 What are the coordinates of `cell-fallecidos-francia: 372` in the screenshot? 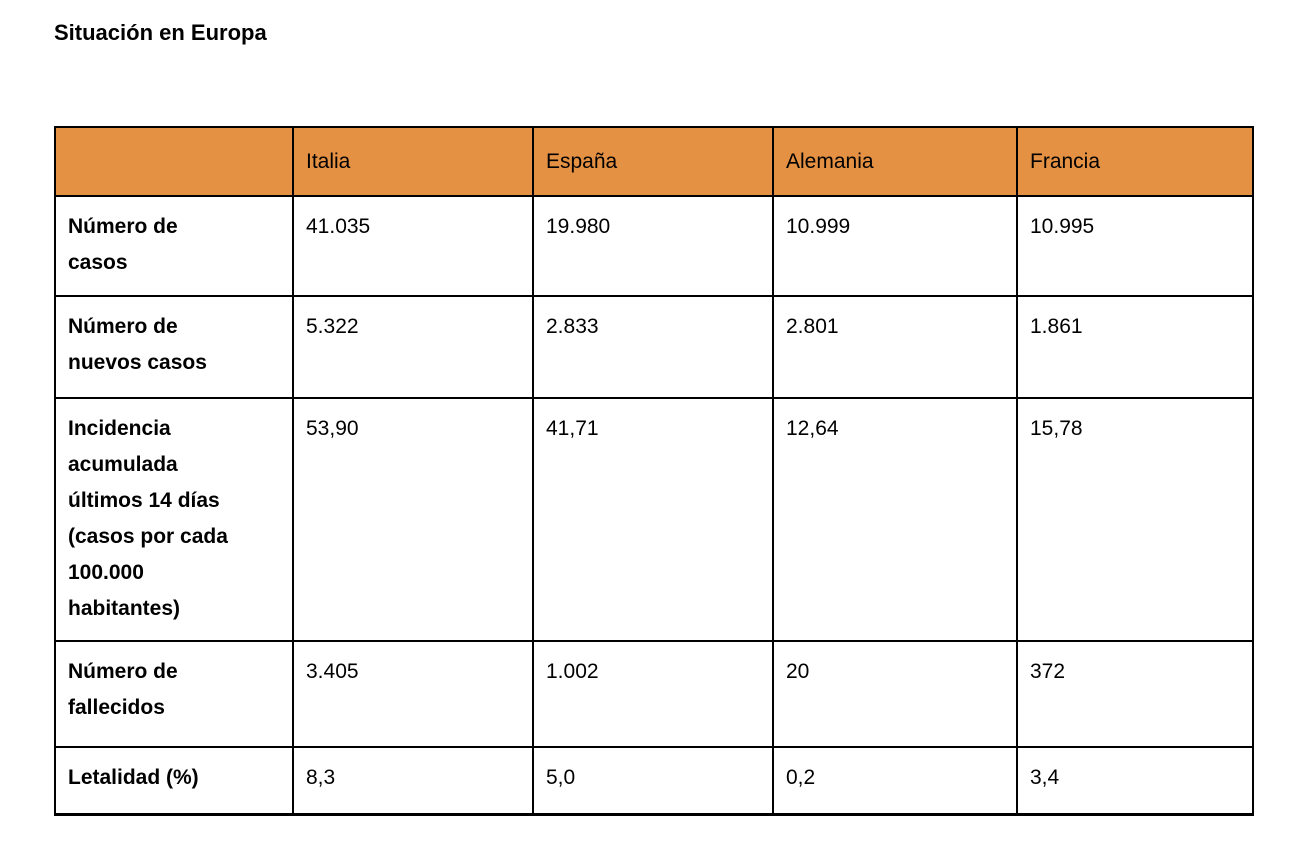 It's located at (1135, 694).